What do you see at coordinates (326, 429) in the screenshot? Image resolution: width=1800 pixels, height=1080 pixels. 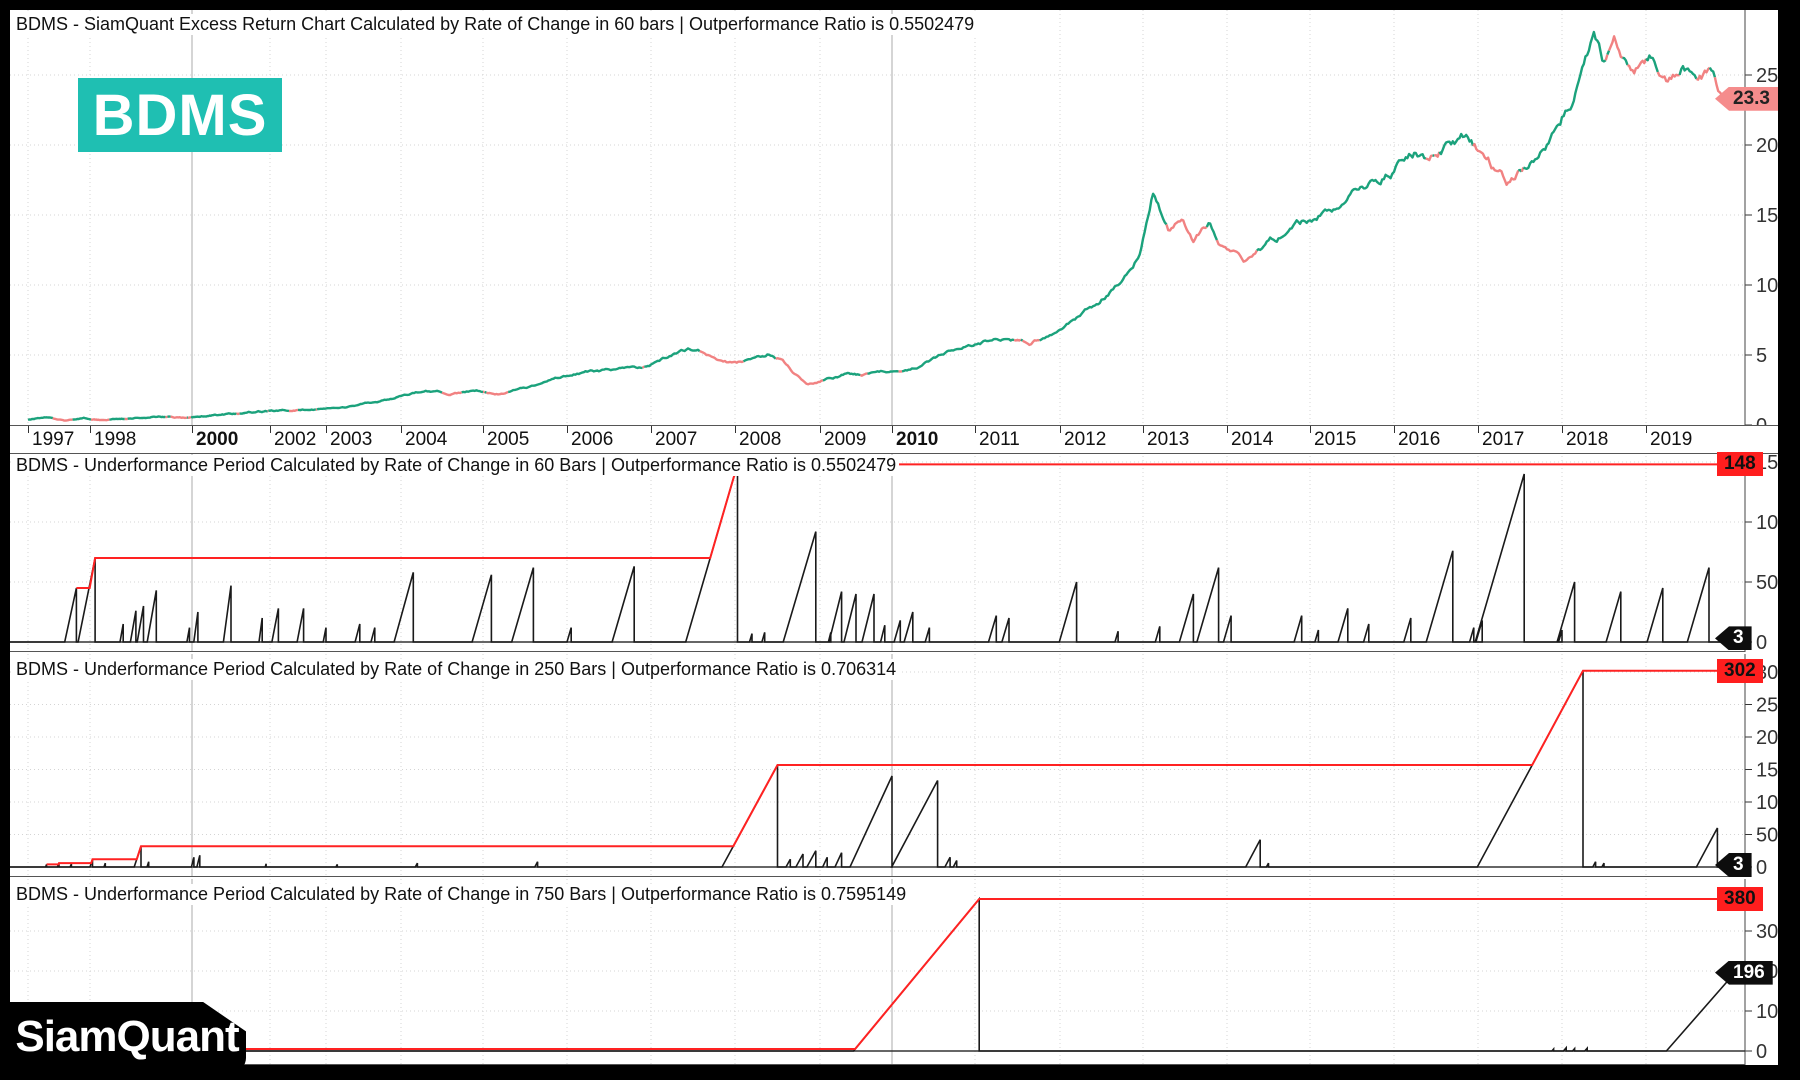 I see `x-axis-tick-2003` at bounding box center [326, 429].